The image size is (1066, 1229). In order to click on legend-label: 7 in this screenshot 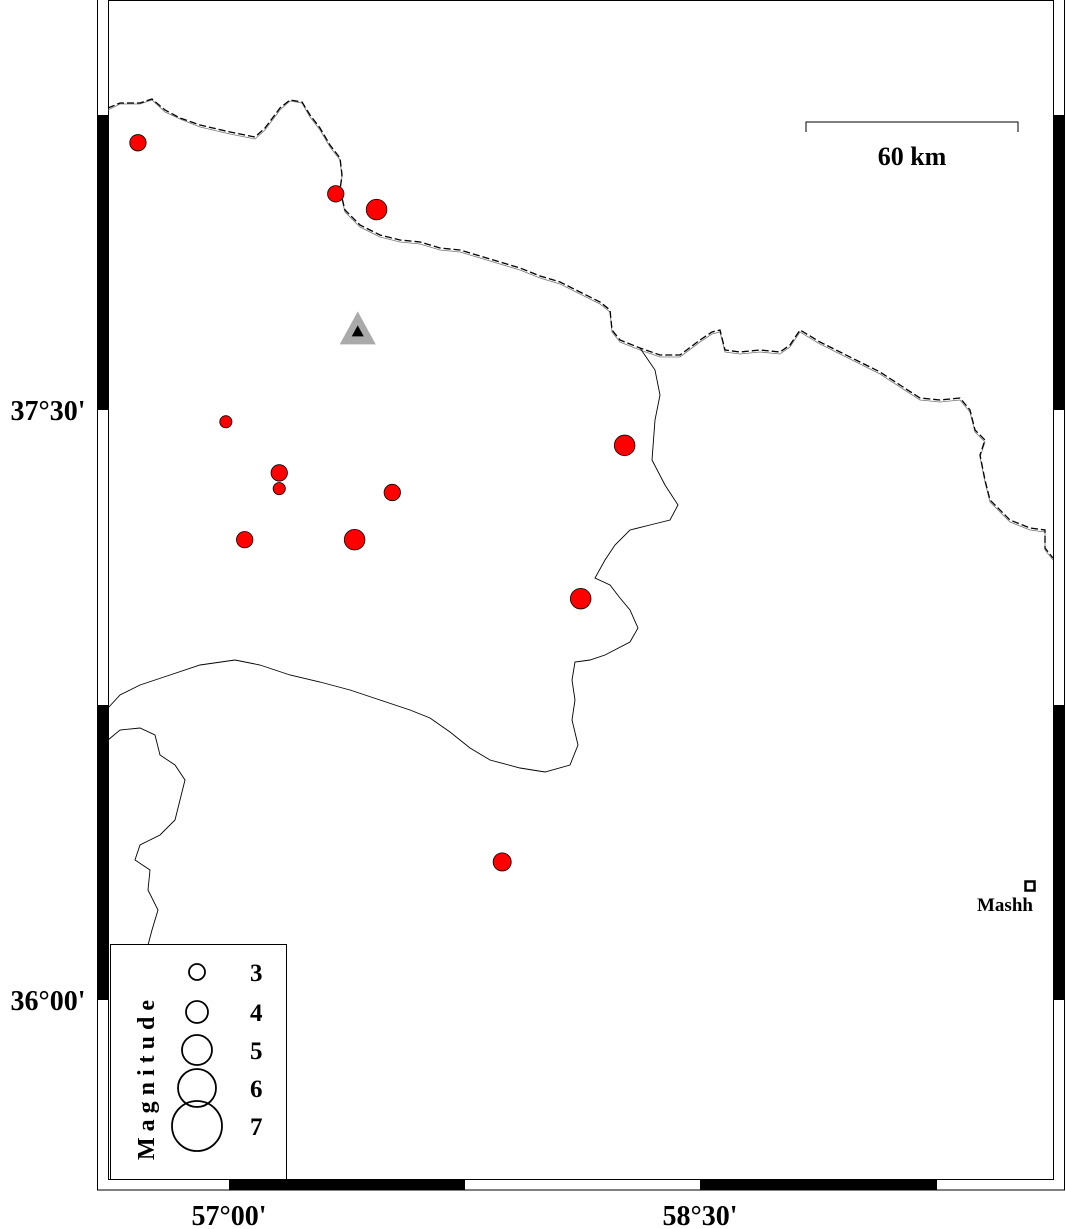, I will do `click(256, 1127)`.